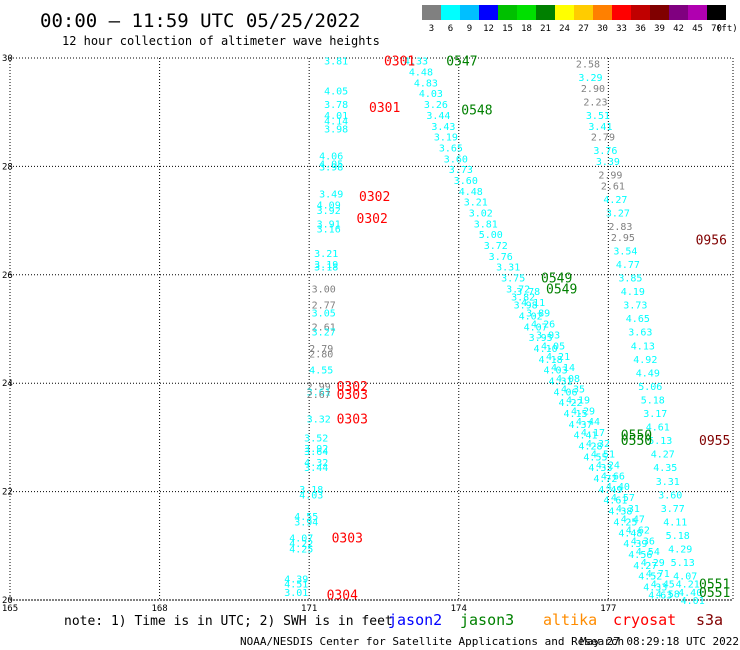  I want to click on wave-height-label: 4.35, so click(665, 468).